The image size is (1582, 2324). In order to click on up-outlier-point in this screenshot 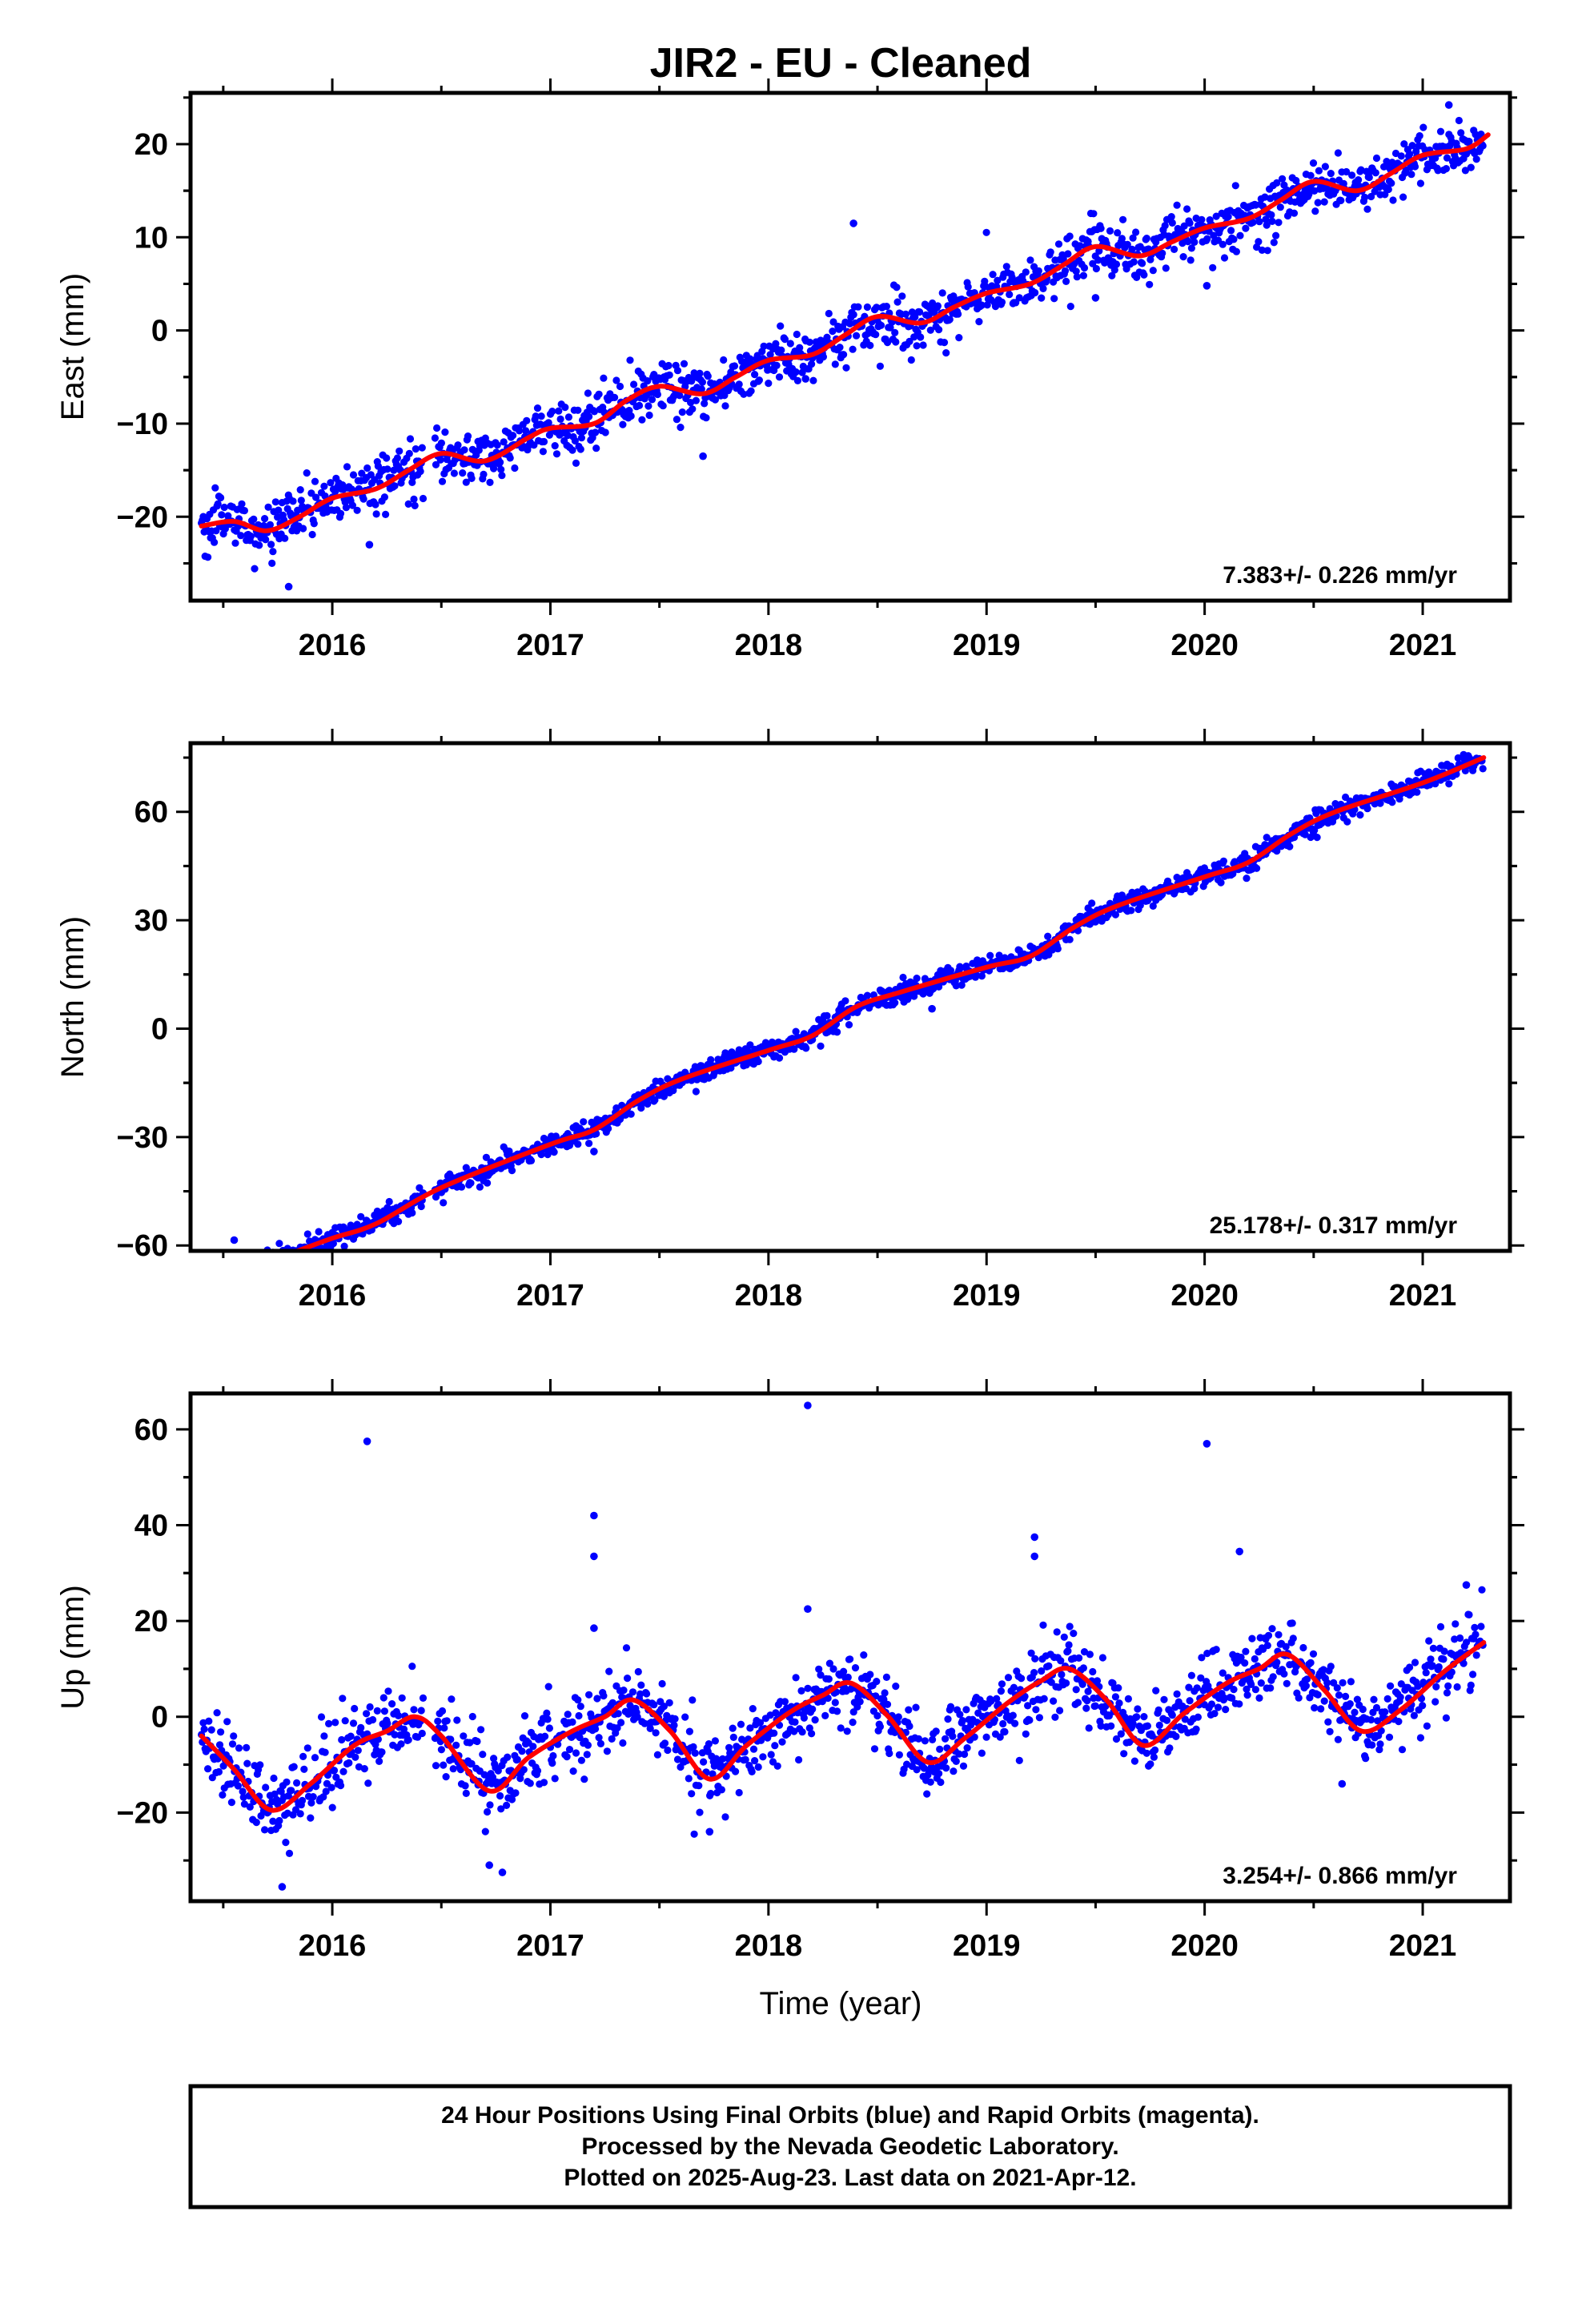, I will do `click(1034, 1537)`.